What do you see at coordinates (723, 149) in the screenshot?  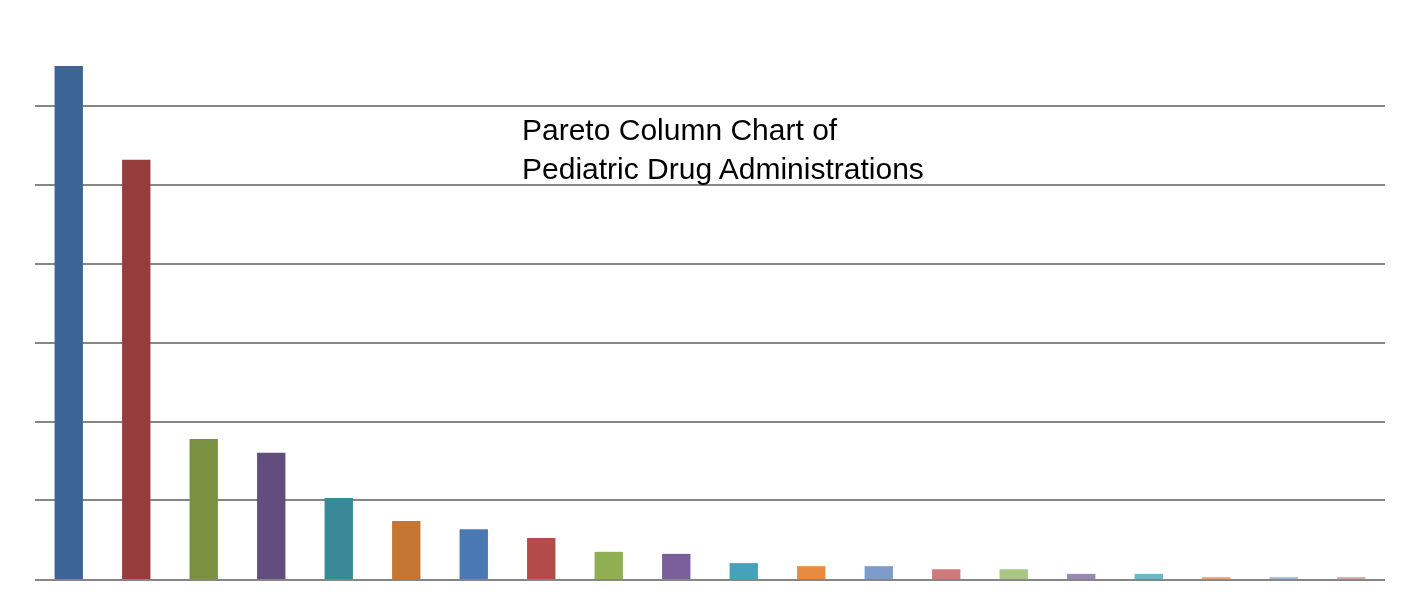 I see `text: Pareto Column Chart of Pediatric Drug Administrations` at bounding box center [723, 149].